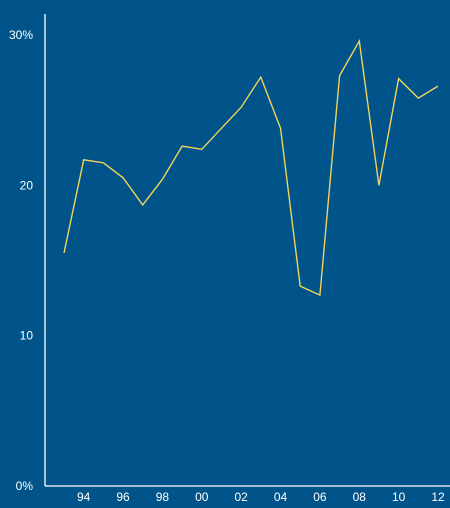 This screenshot has height=508, width=450. Describe the element at coordinates (320, 496) in the screenshot. I see `x-tick-label: 06` at that location.